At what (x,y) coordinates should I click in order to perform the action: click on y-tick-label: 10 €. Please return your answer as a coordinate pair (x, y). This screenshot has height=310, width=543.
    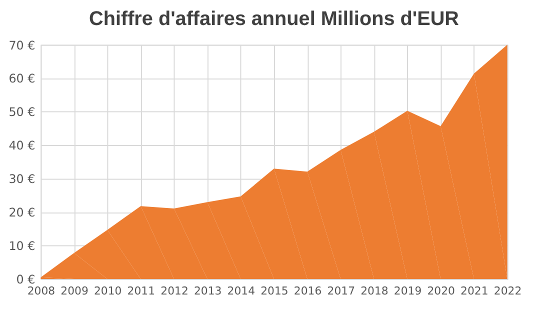
    Looking at the image, I should click on (22, 246).